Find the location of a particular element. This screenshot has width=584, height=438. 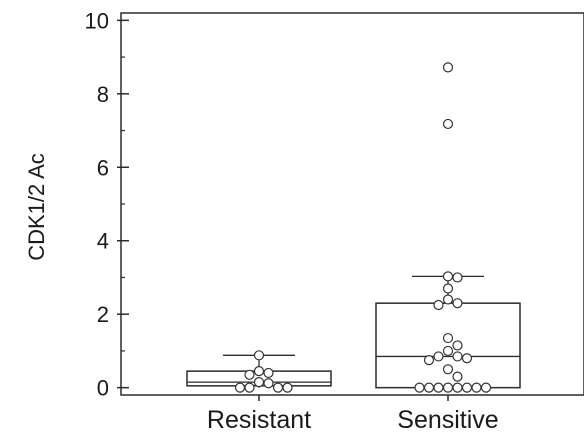

box-iqr is located at coordinates (448, 345).